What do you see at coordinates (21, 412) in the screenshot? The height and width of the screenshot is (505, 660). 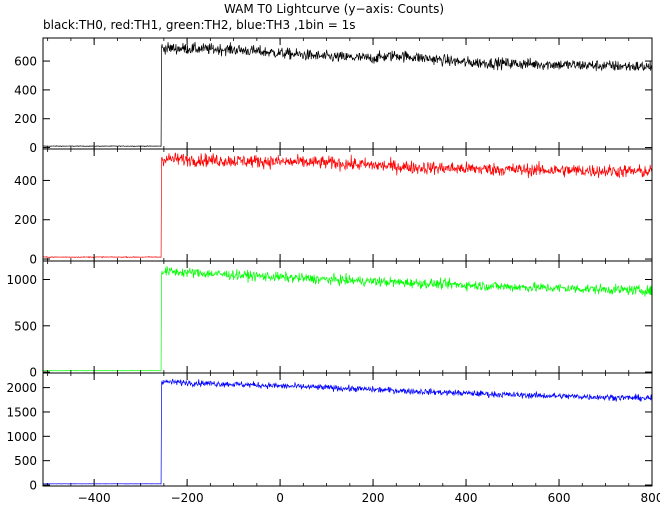 I see `y-tick-label: 1500` at bounding box center [21, 412].